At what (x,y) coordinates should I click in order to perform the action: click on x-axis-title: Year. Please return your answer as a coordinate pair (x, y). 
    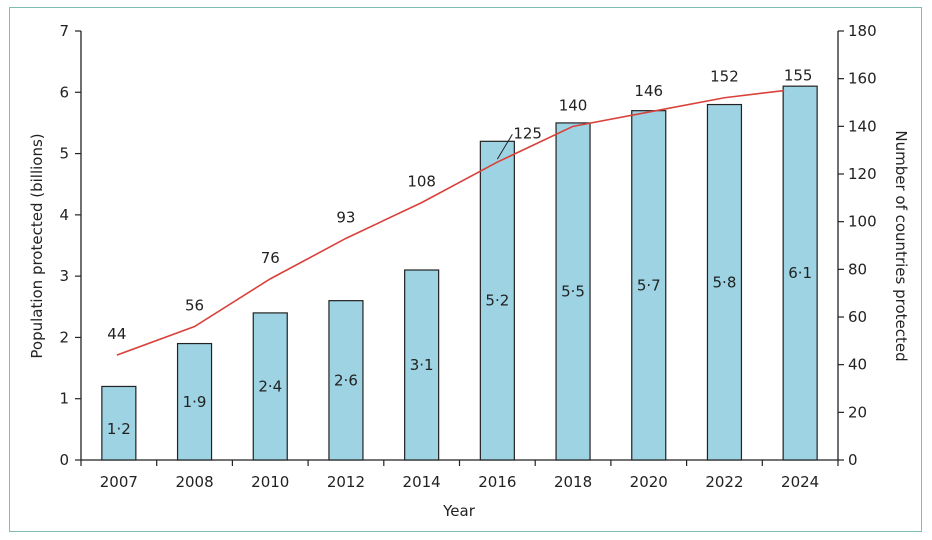
    Looking at the image, I should click on (459, 511).